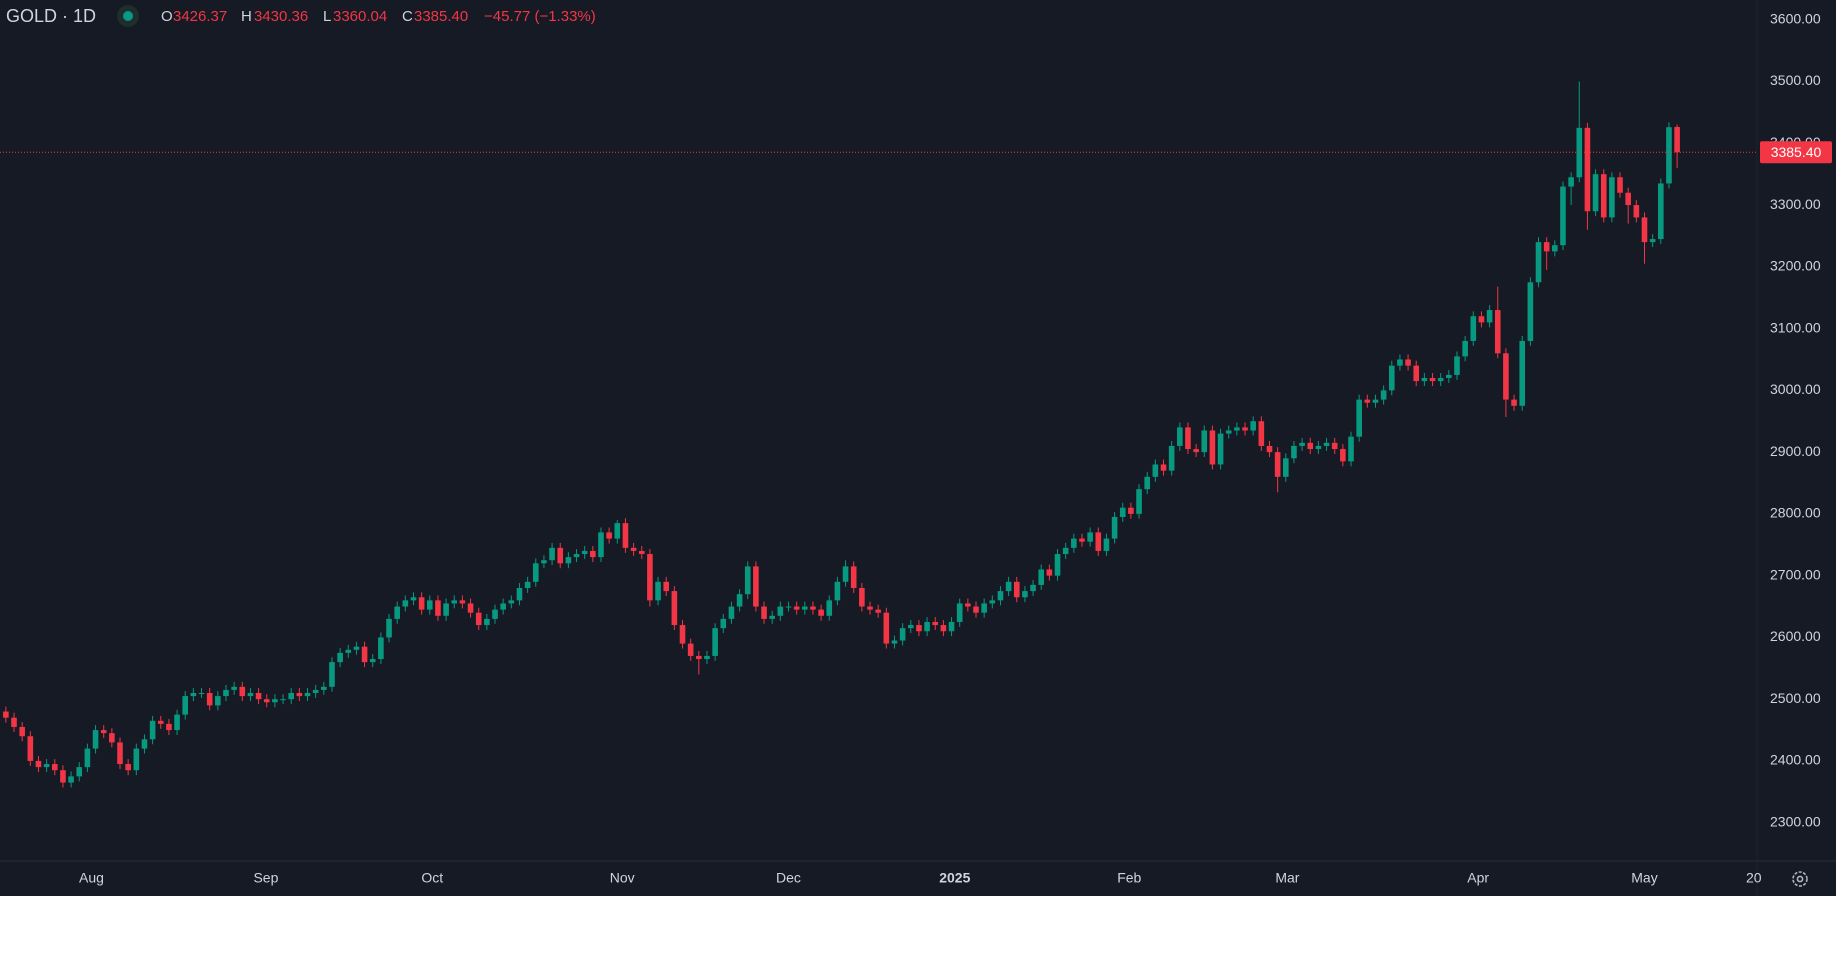 The width and height of the screenshot is (1836, 962). Describe the element at coordinates (128, 16) in the screenshot. I see `status-dot` at that location.